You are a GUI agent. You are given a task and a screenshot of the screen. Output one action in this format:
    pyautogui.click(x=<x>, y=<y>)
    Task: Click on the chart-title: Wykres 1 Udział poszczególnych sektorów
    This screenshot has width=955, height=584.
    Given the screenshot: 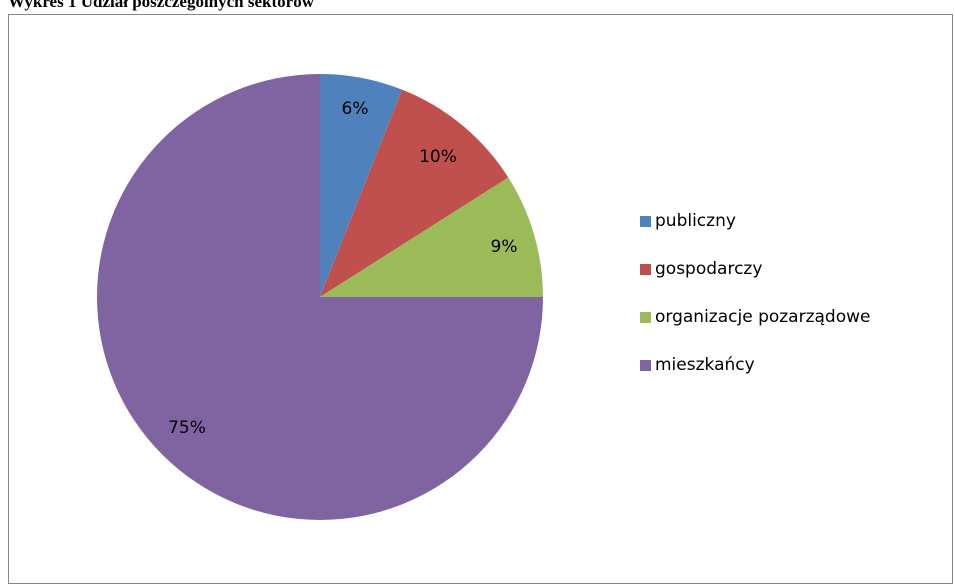 What is the action you would take?
    pyautogui.click(x=161, y=5)
    